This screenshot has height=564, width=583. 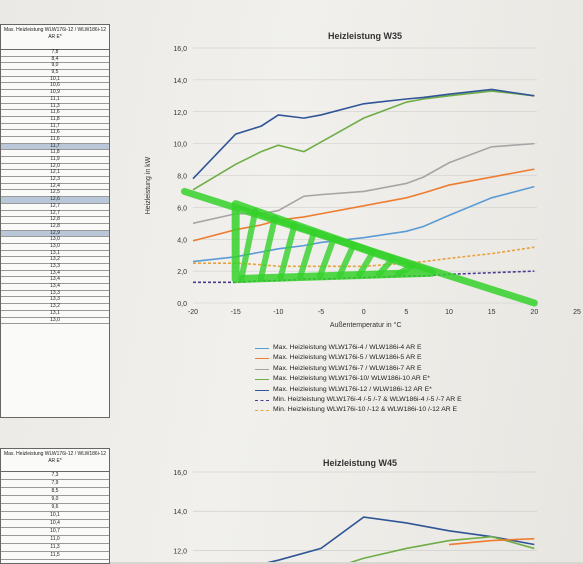 I want to click on x-tick-label: 20, so click(x=534, y=312).